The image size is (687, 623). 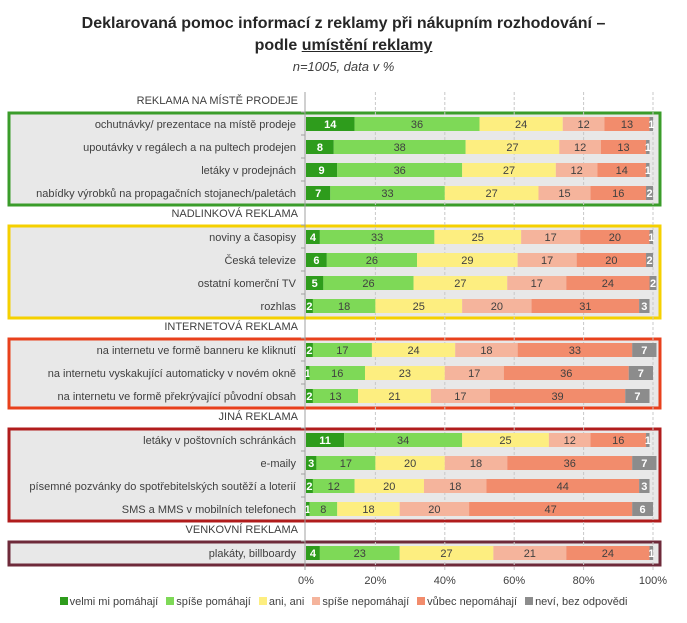 I want to click on legend-label: spíše pomáhají, so click(x=213, y=602).